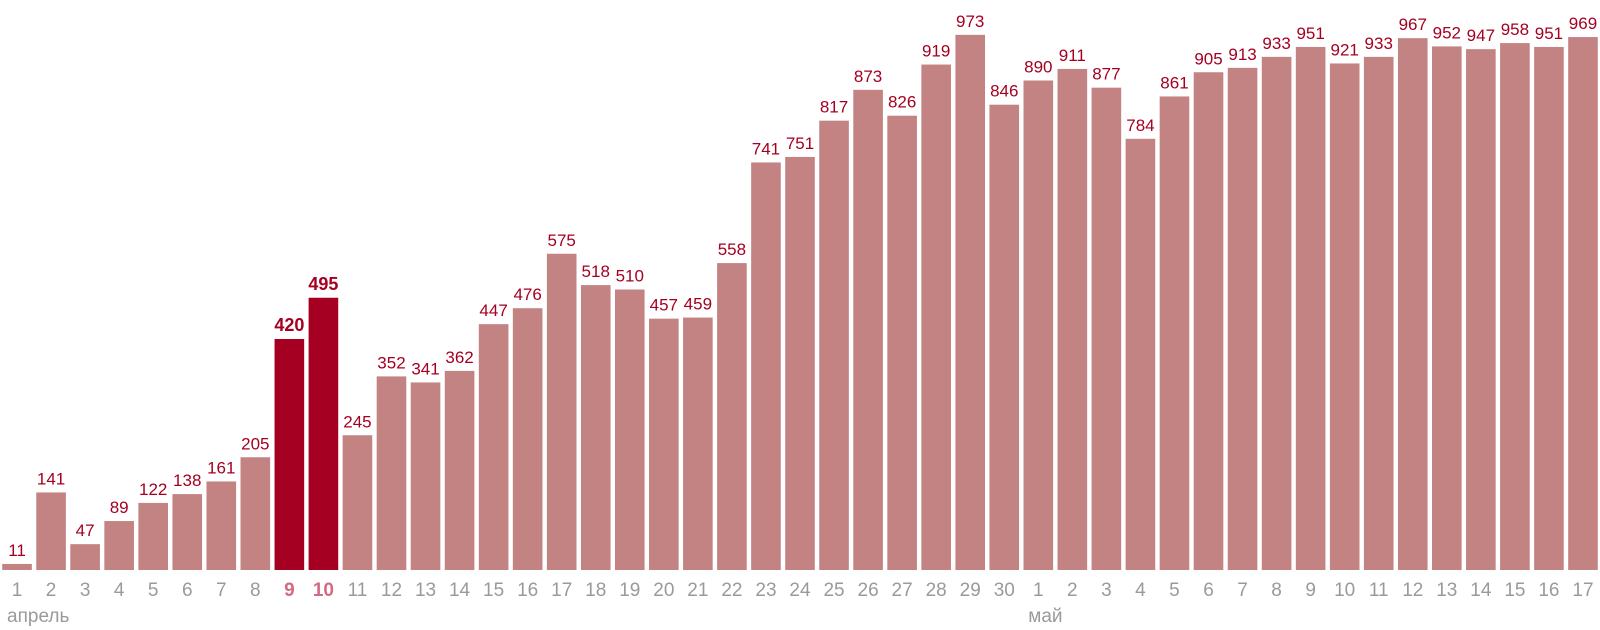 The width and height of the screenshot is (1600, 630). Describe the element at coordinates (527, 590) in the screenshot. I see `x-tick-label-16: 16` at that location.